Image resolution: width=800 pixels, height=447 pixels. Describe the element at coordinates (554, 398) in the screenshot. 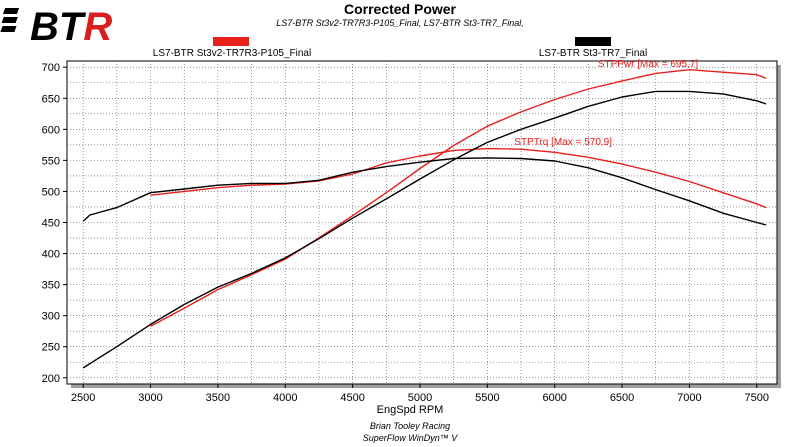

I see `x-tick-label: 6000` at that location.